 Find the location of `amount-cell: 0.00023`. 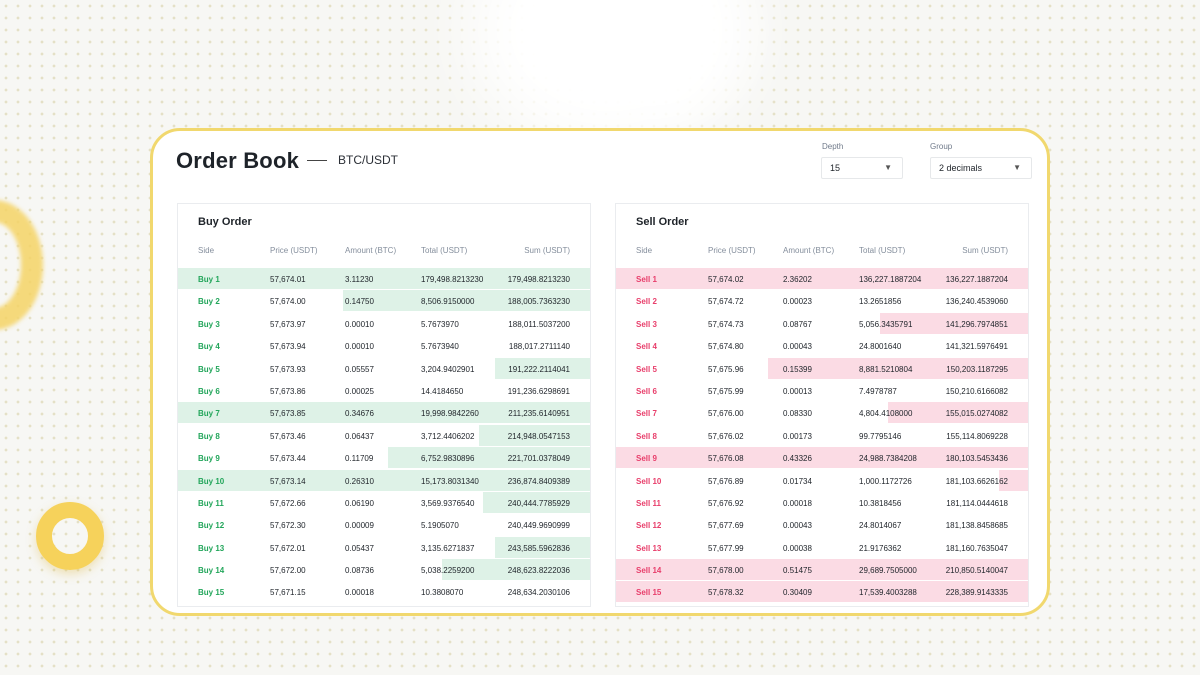

amount-cell: 0.00023 is located at coordinates (797, 302).